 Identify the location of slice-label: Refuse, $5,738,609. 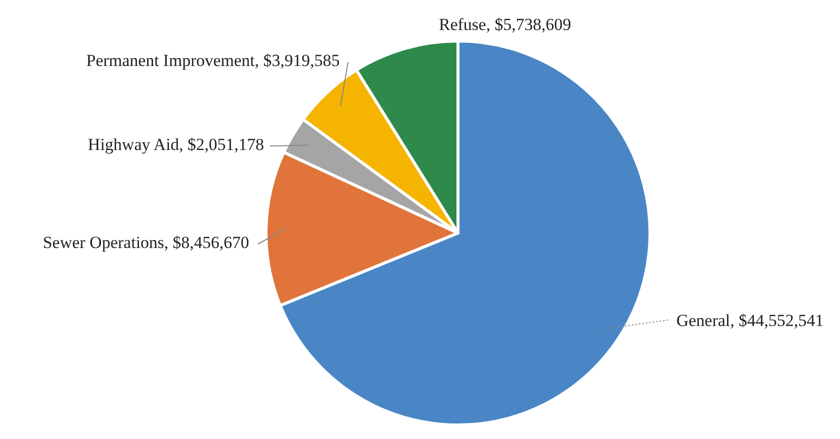
(505, 24).